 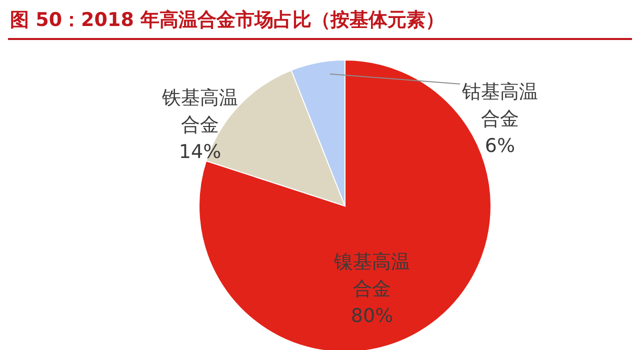 What do you see at coordinates (499, 105) in the screenshot?
I see `slice-label: 钴基高温合金` at bounding box center [499, 105].